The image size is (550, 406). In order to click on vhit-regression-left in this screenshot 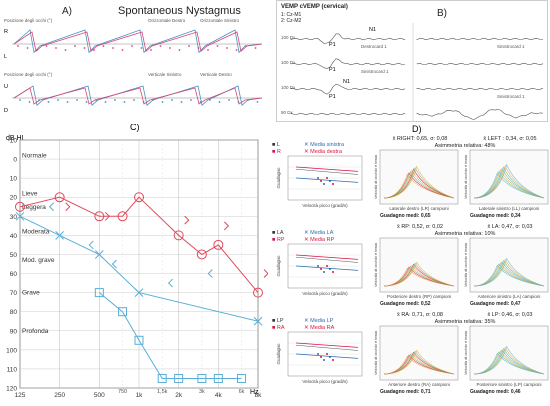, I will do `click(327, 180)`.